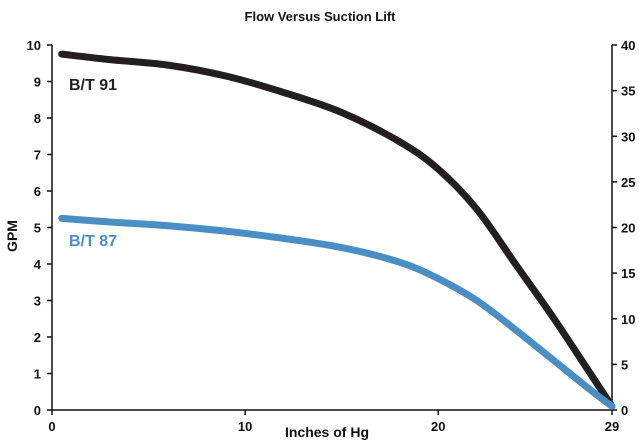 The width and height of the screenshot is (639, 443). I want to click on y-tick-label: 4, so click(38, 264).